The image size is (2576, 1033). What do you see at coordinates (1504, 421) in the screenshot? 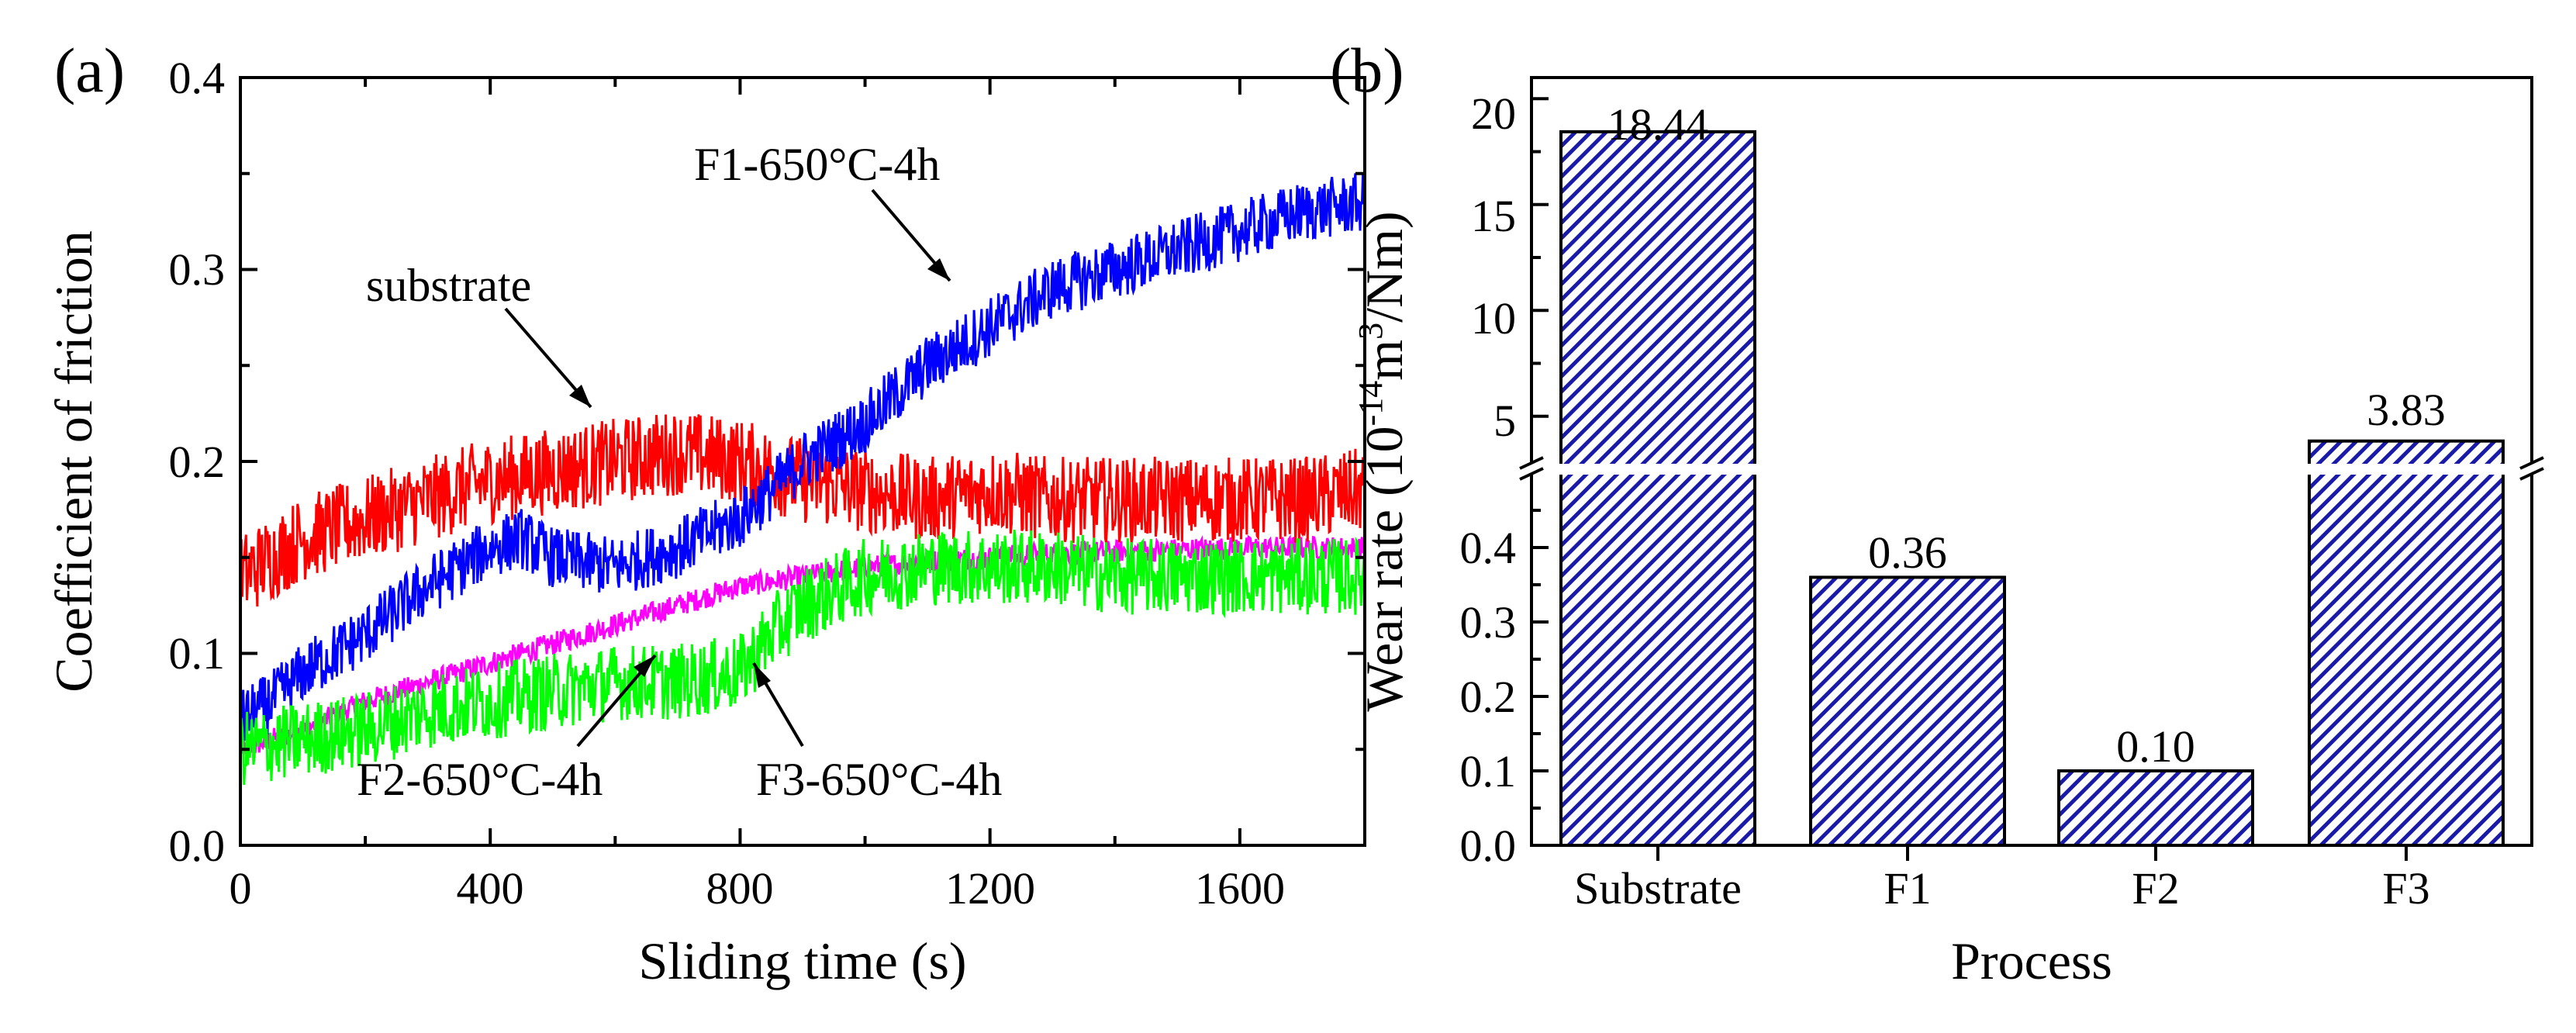
I see `b-ytick-label: 5` at bounding box center [1504, 421].